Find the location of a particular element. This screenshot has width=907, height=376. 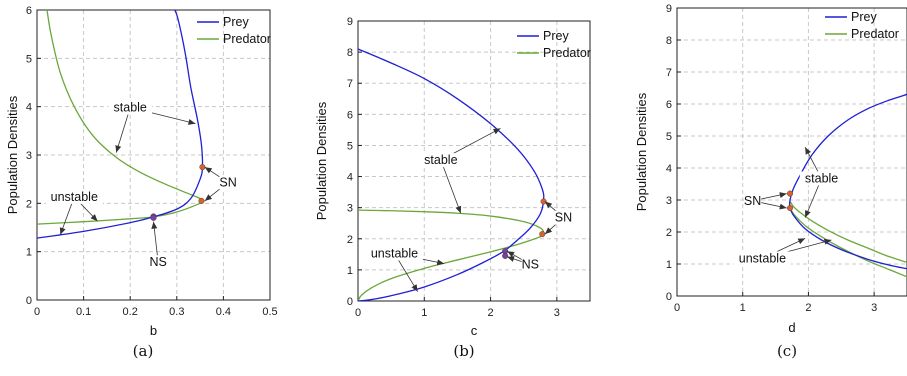

x-tick-label: 0.4 is located at coordinates (223, 312).